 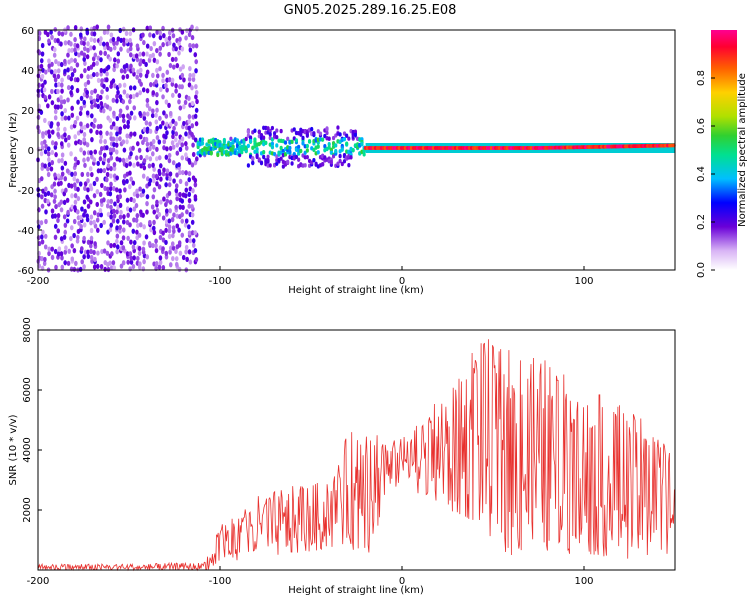 I want to click on spectrogram-x-ticks: -200 -100 0 100, so click(x=310, y=276).